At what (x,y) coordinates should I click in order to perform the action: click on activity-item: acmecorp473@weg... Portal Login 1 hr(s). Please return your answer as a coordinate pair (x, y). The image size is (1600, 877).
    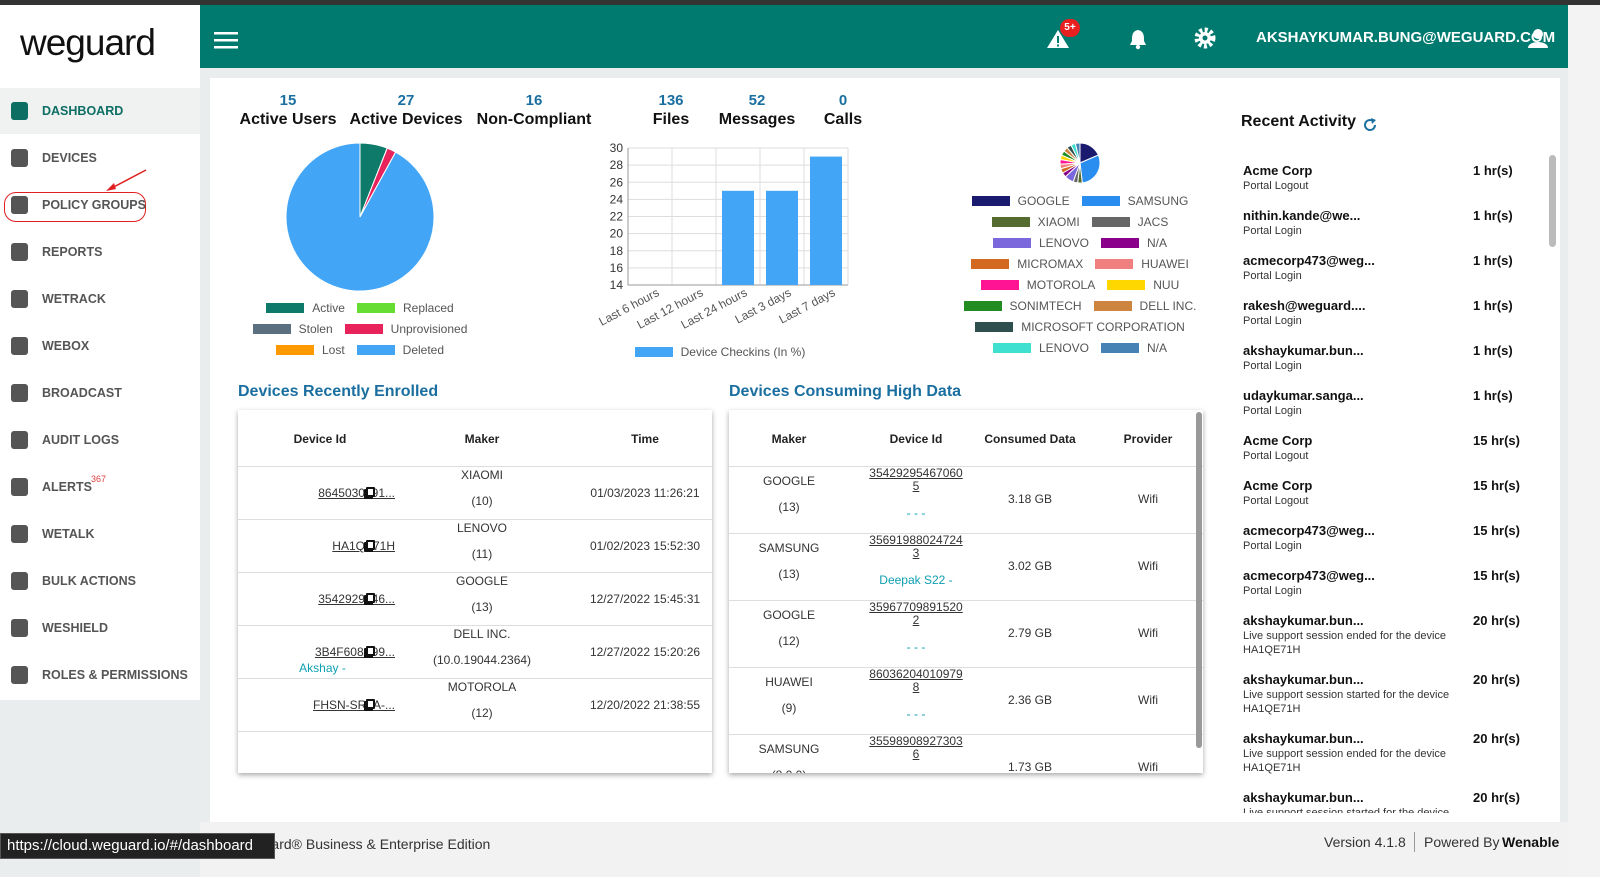
    Looking at the image, I should click on (1393, 275).